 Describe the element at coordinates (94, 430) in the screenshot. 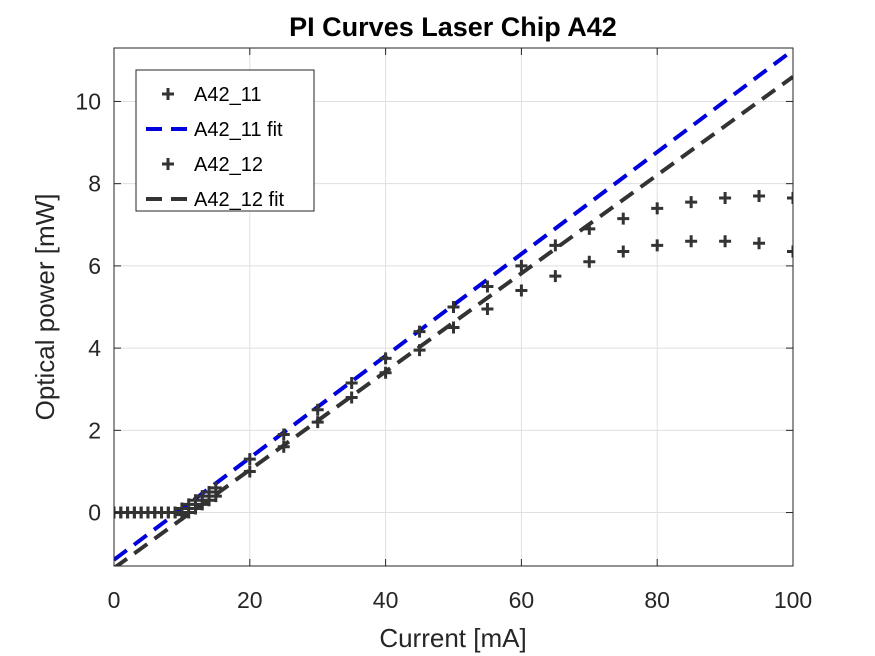

I see `y-tick-label: 2` at that location.